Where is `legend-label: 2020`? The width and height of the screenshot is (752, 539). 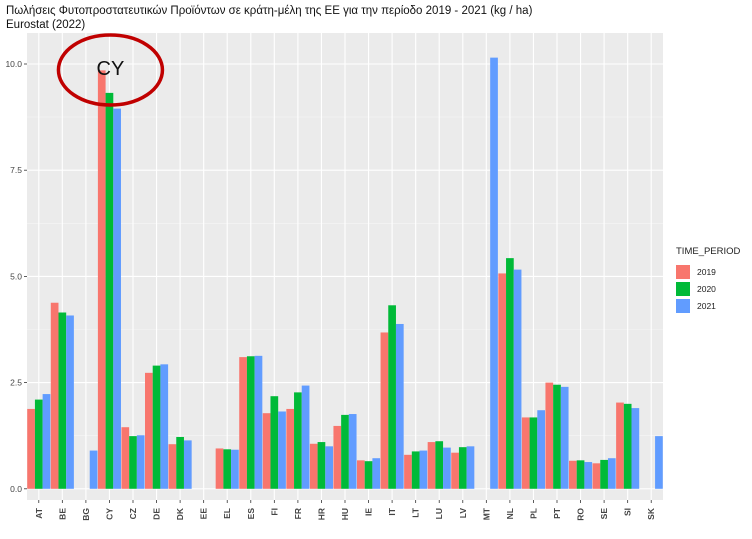 legend-label: 2020 is located at coordinates (706, 288).